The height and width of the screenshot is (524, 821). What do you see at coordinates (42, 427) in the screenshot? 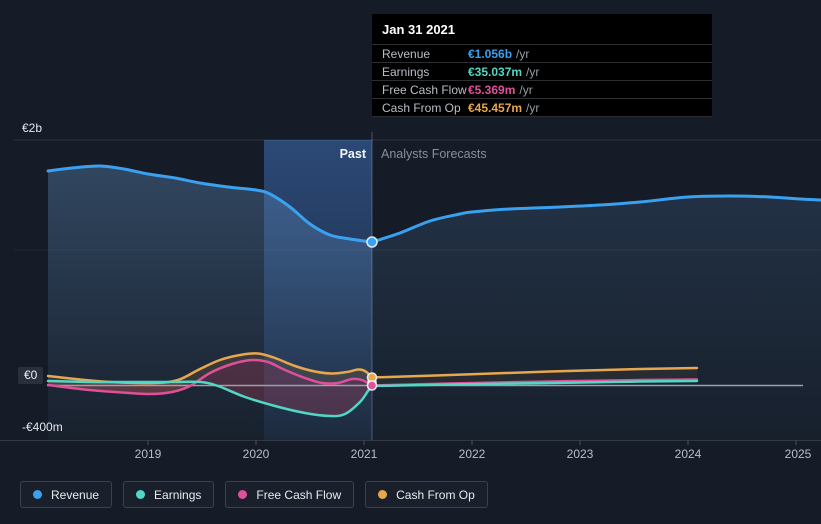
I see `y-axis-label: -€400m` at bounding box center [42, 427].